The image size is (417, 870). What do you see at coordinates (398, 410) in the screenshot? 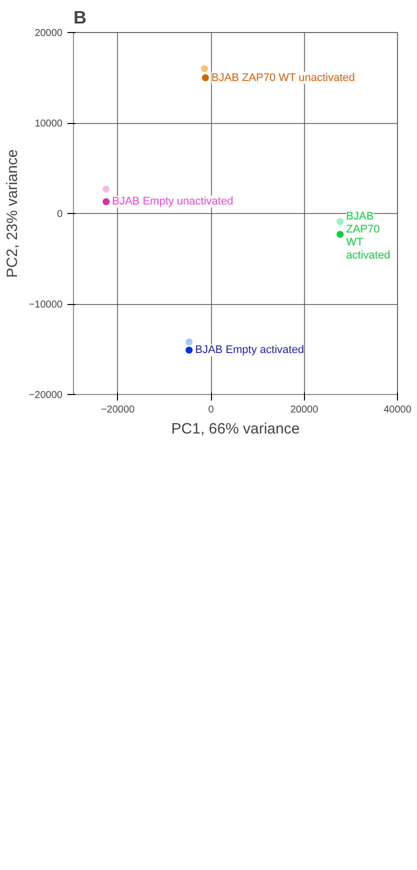
I see `x-tick-label: 40000` at bounding box center [398, 410].